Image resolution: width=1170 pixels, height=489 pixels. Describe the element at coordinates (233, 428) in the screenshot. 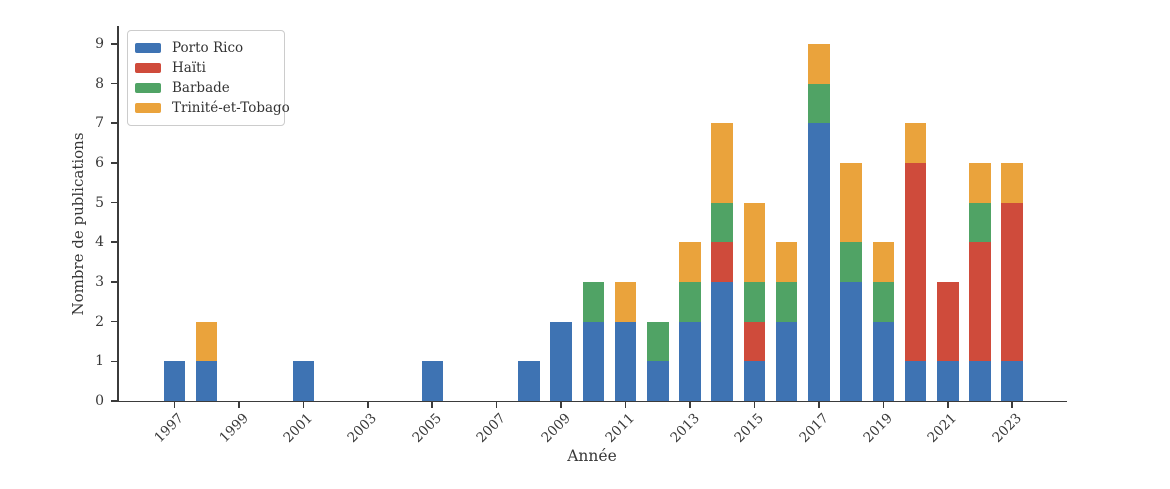

I see `x-tick-label: 1999` at that location.